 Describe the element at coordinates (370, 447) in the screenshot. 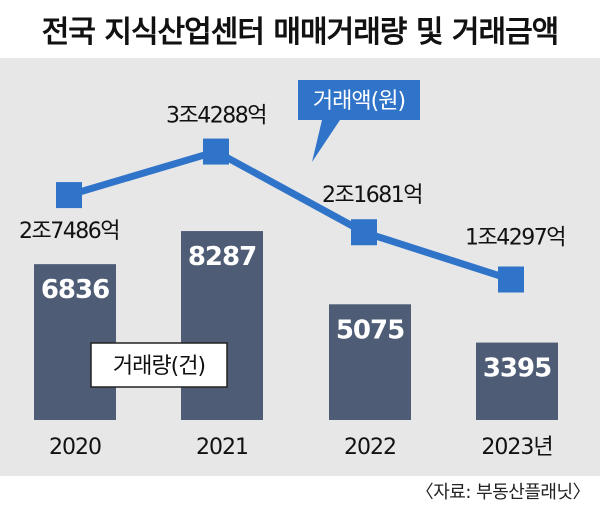

I see `x-tick-label: 2022` at that location.